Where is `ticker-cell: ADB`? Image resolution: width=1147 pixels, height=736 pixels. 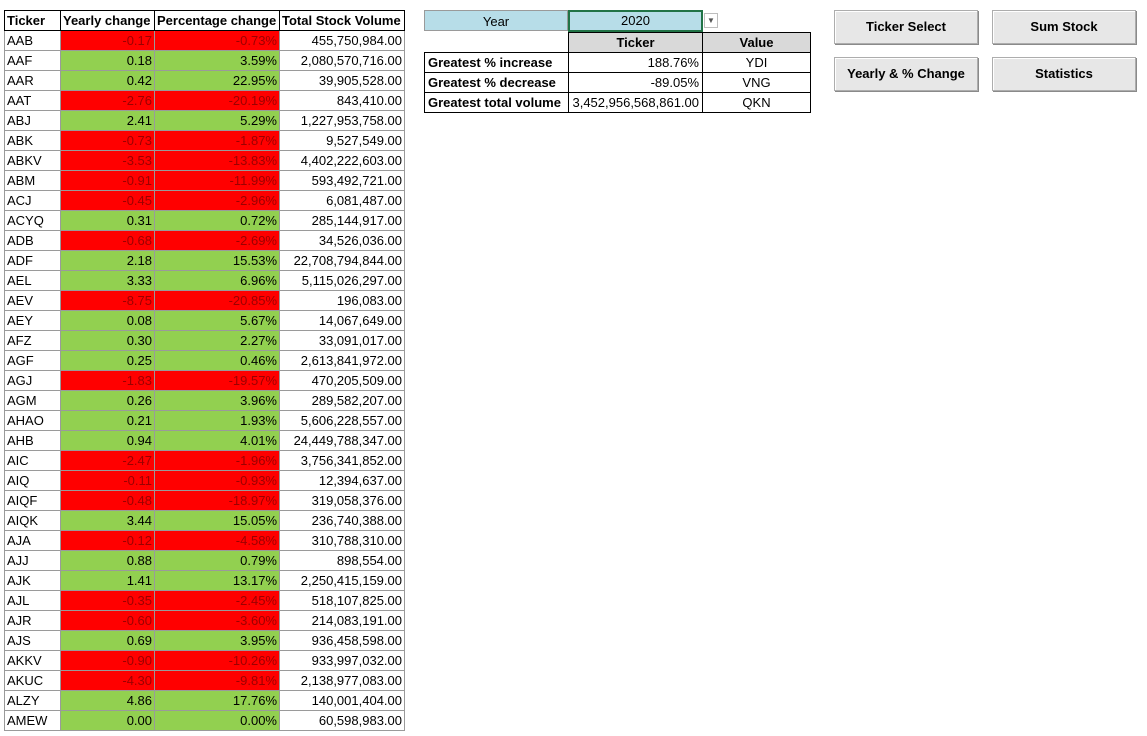 ticker-cell: ADB is located at coordinates (32, 240).